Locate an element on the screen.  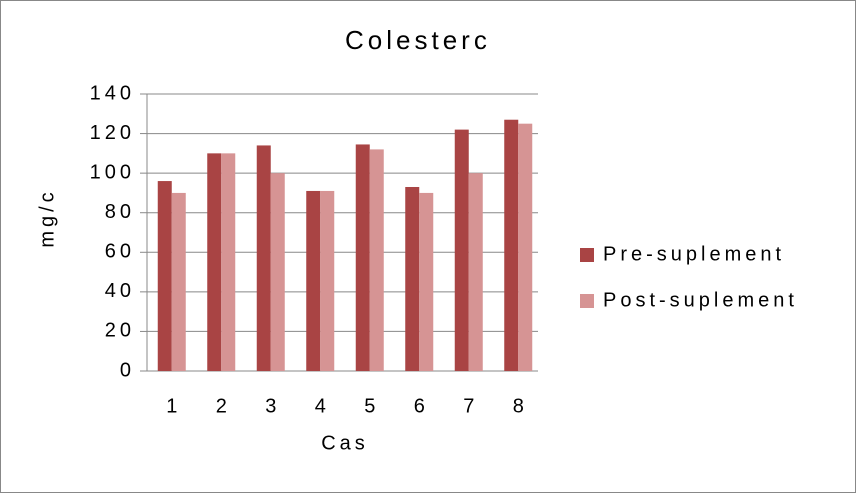
y-tick-label: 40 is located at coordinates (120, 291).